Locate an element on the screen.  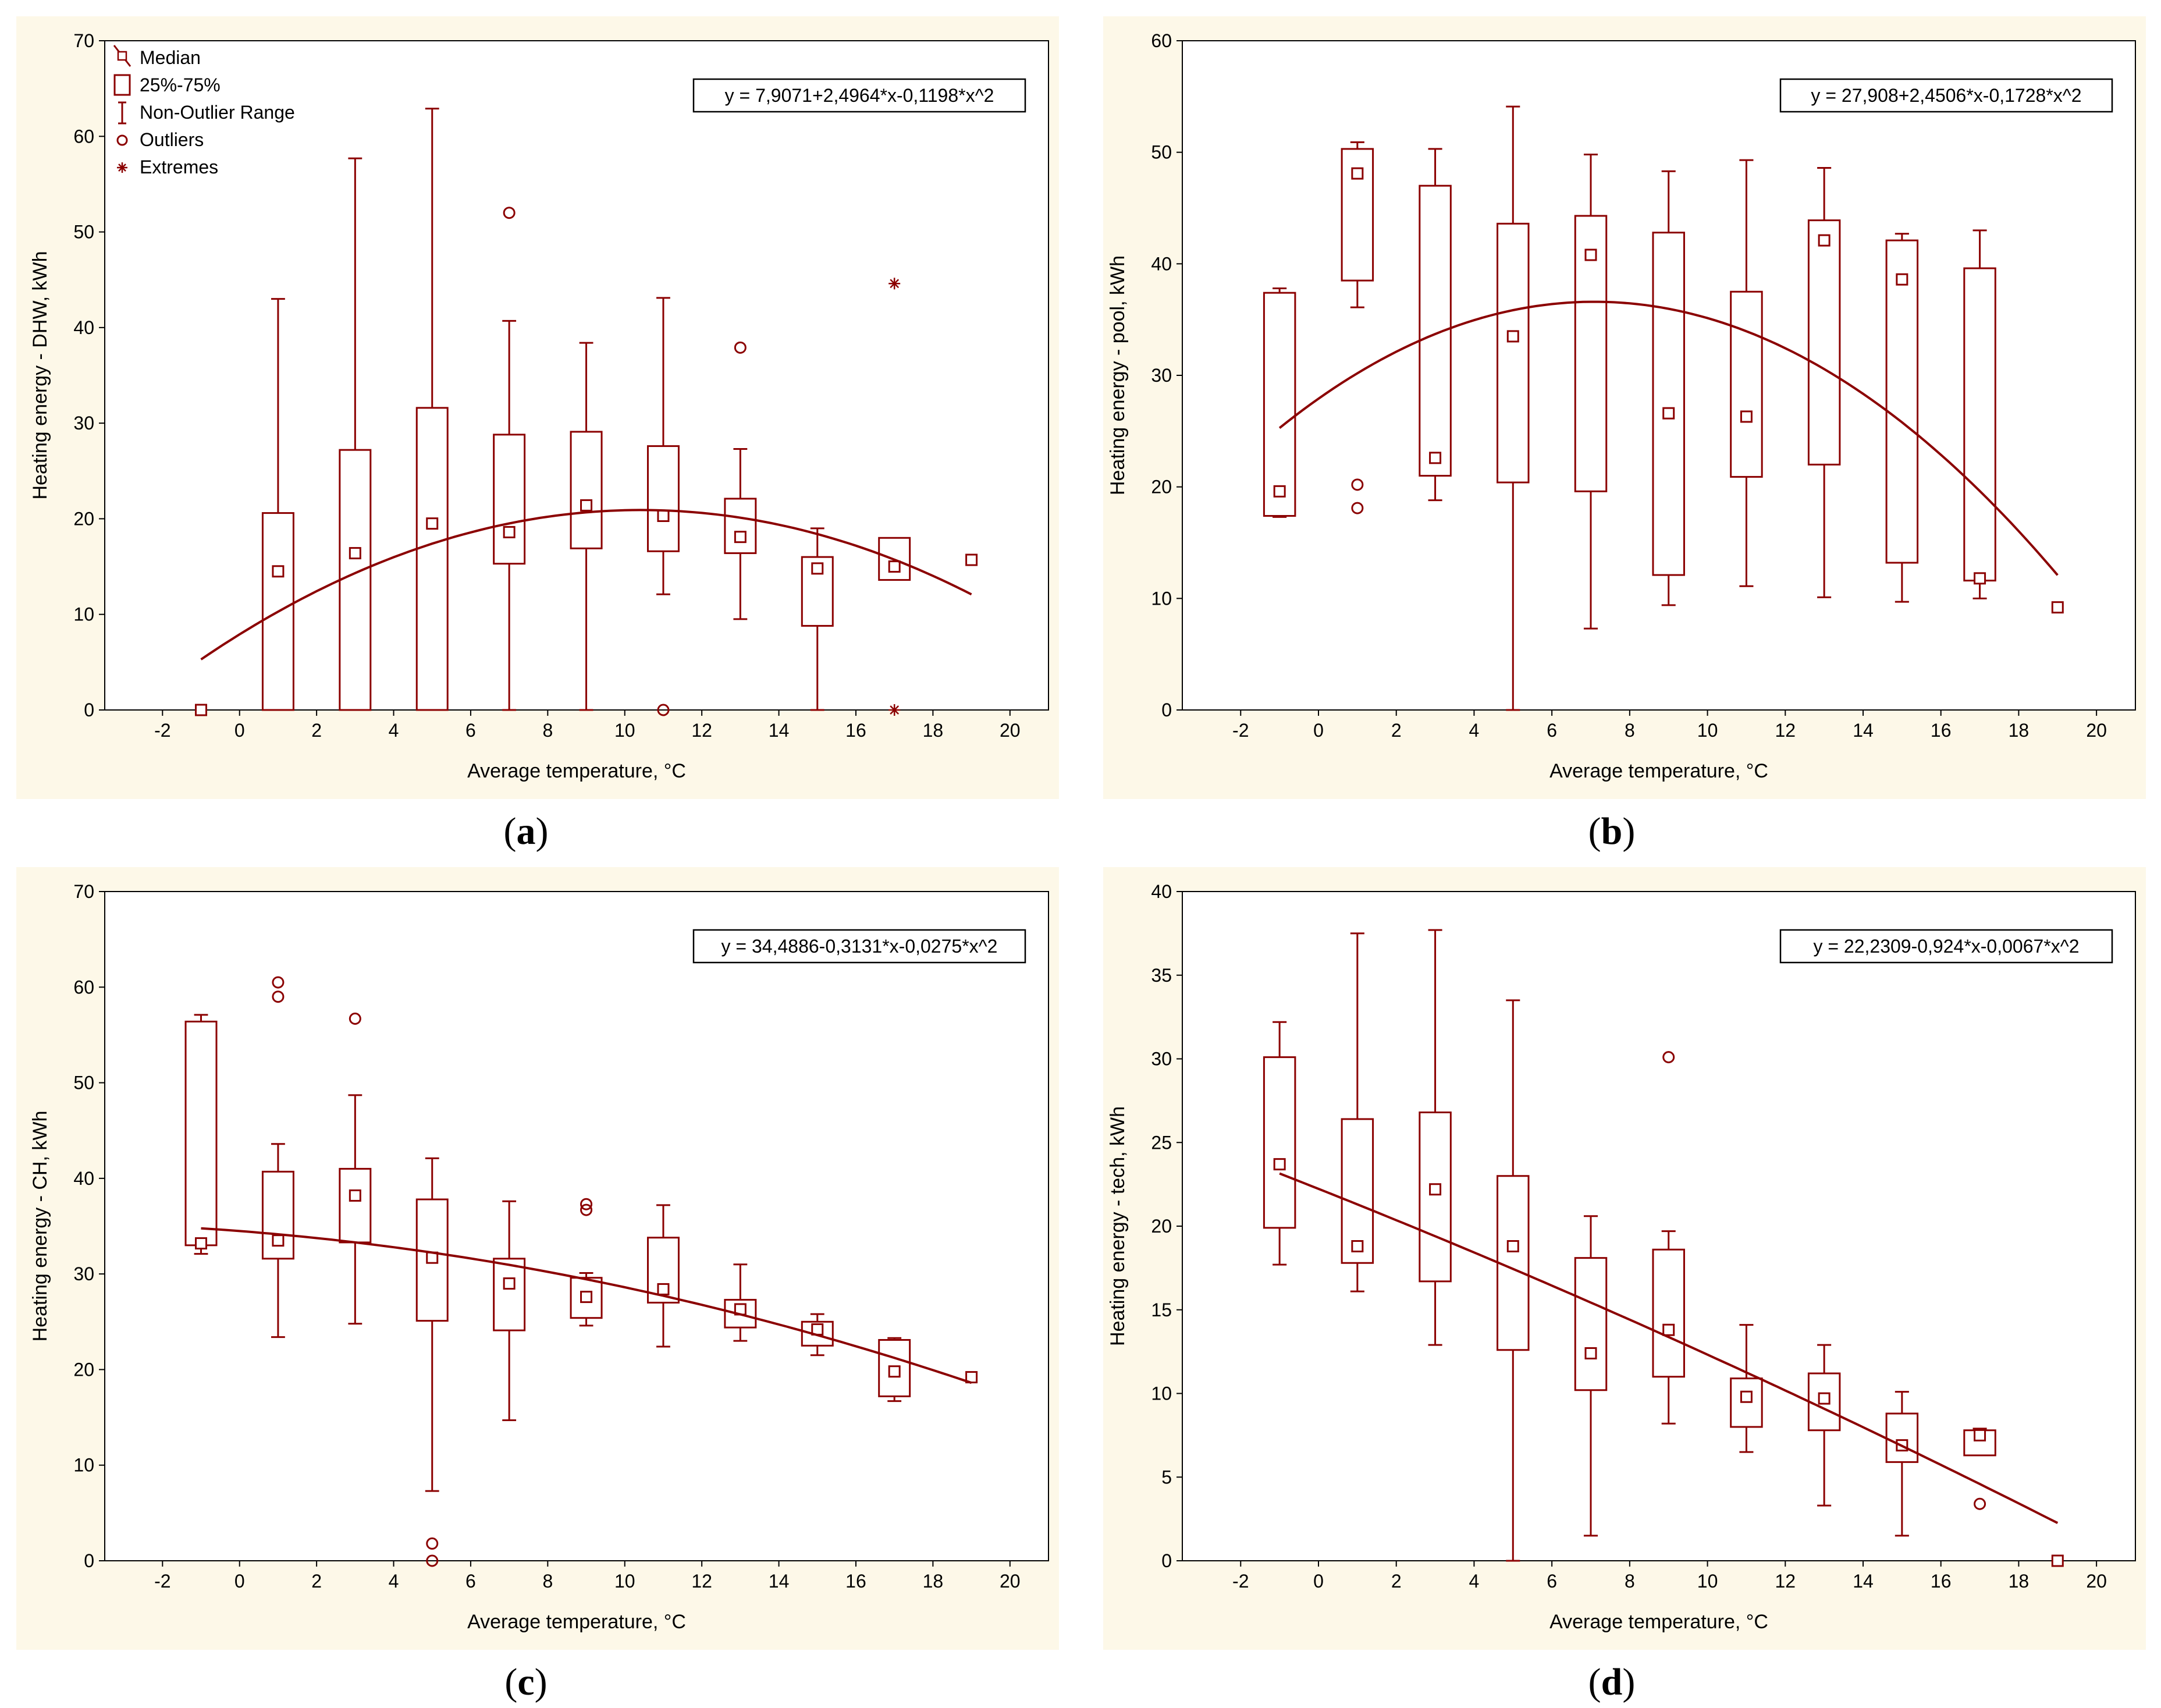
extreme-stroke is located at coordinates (895, 284).